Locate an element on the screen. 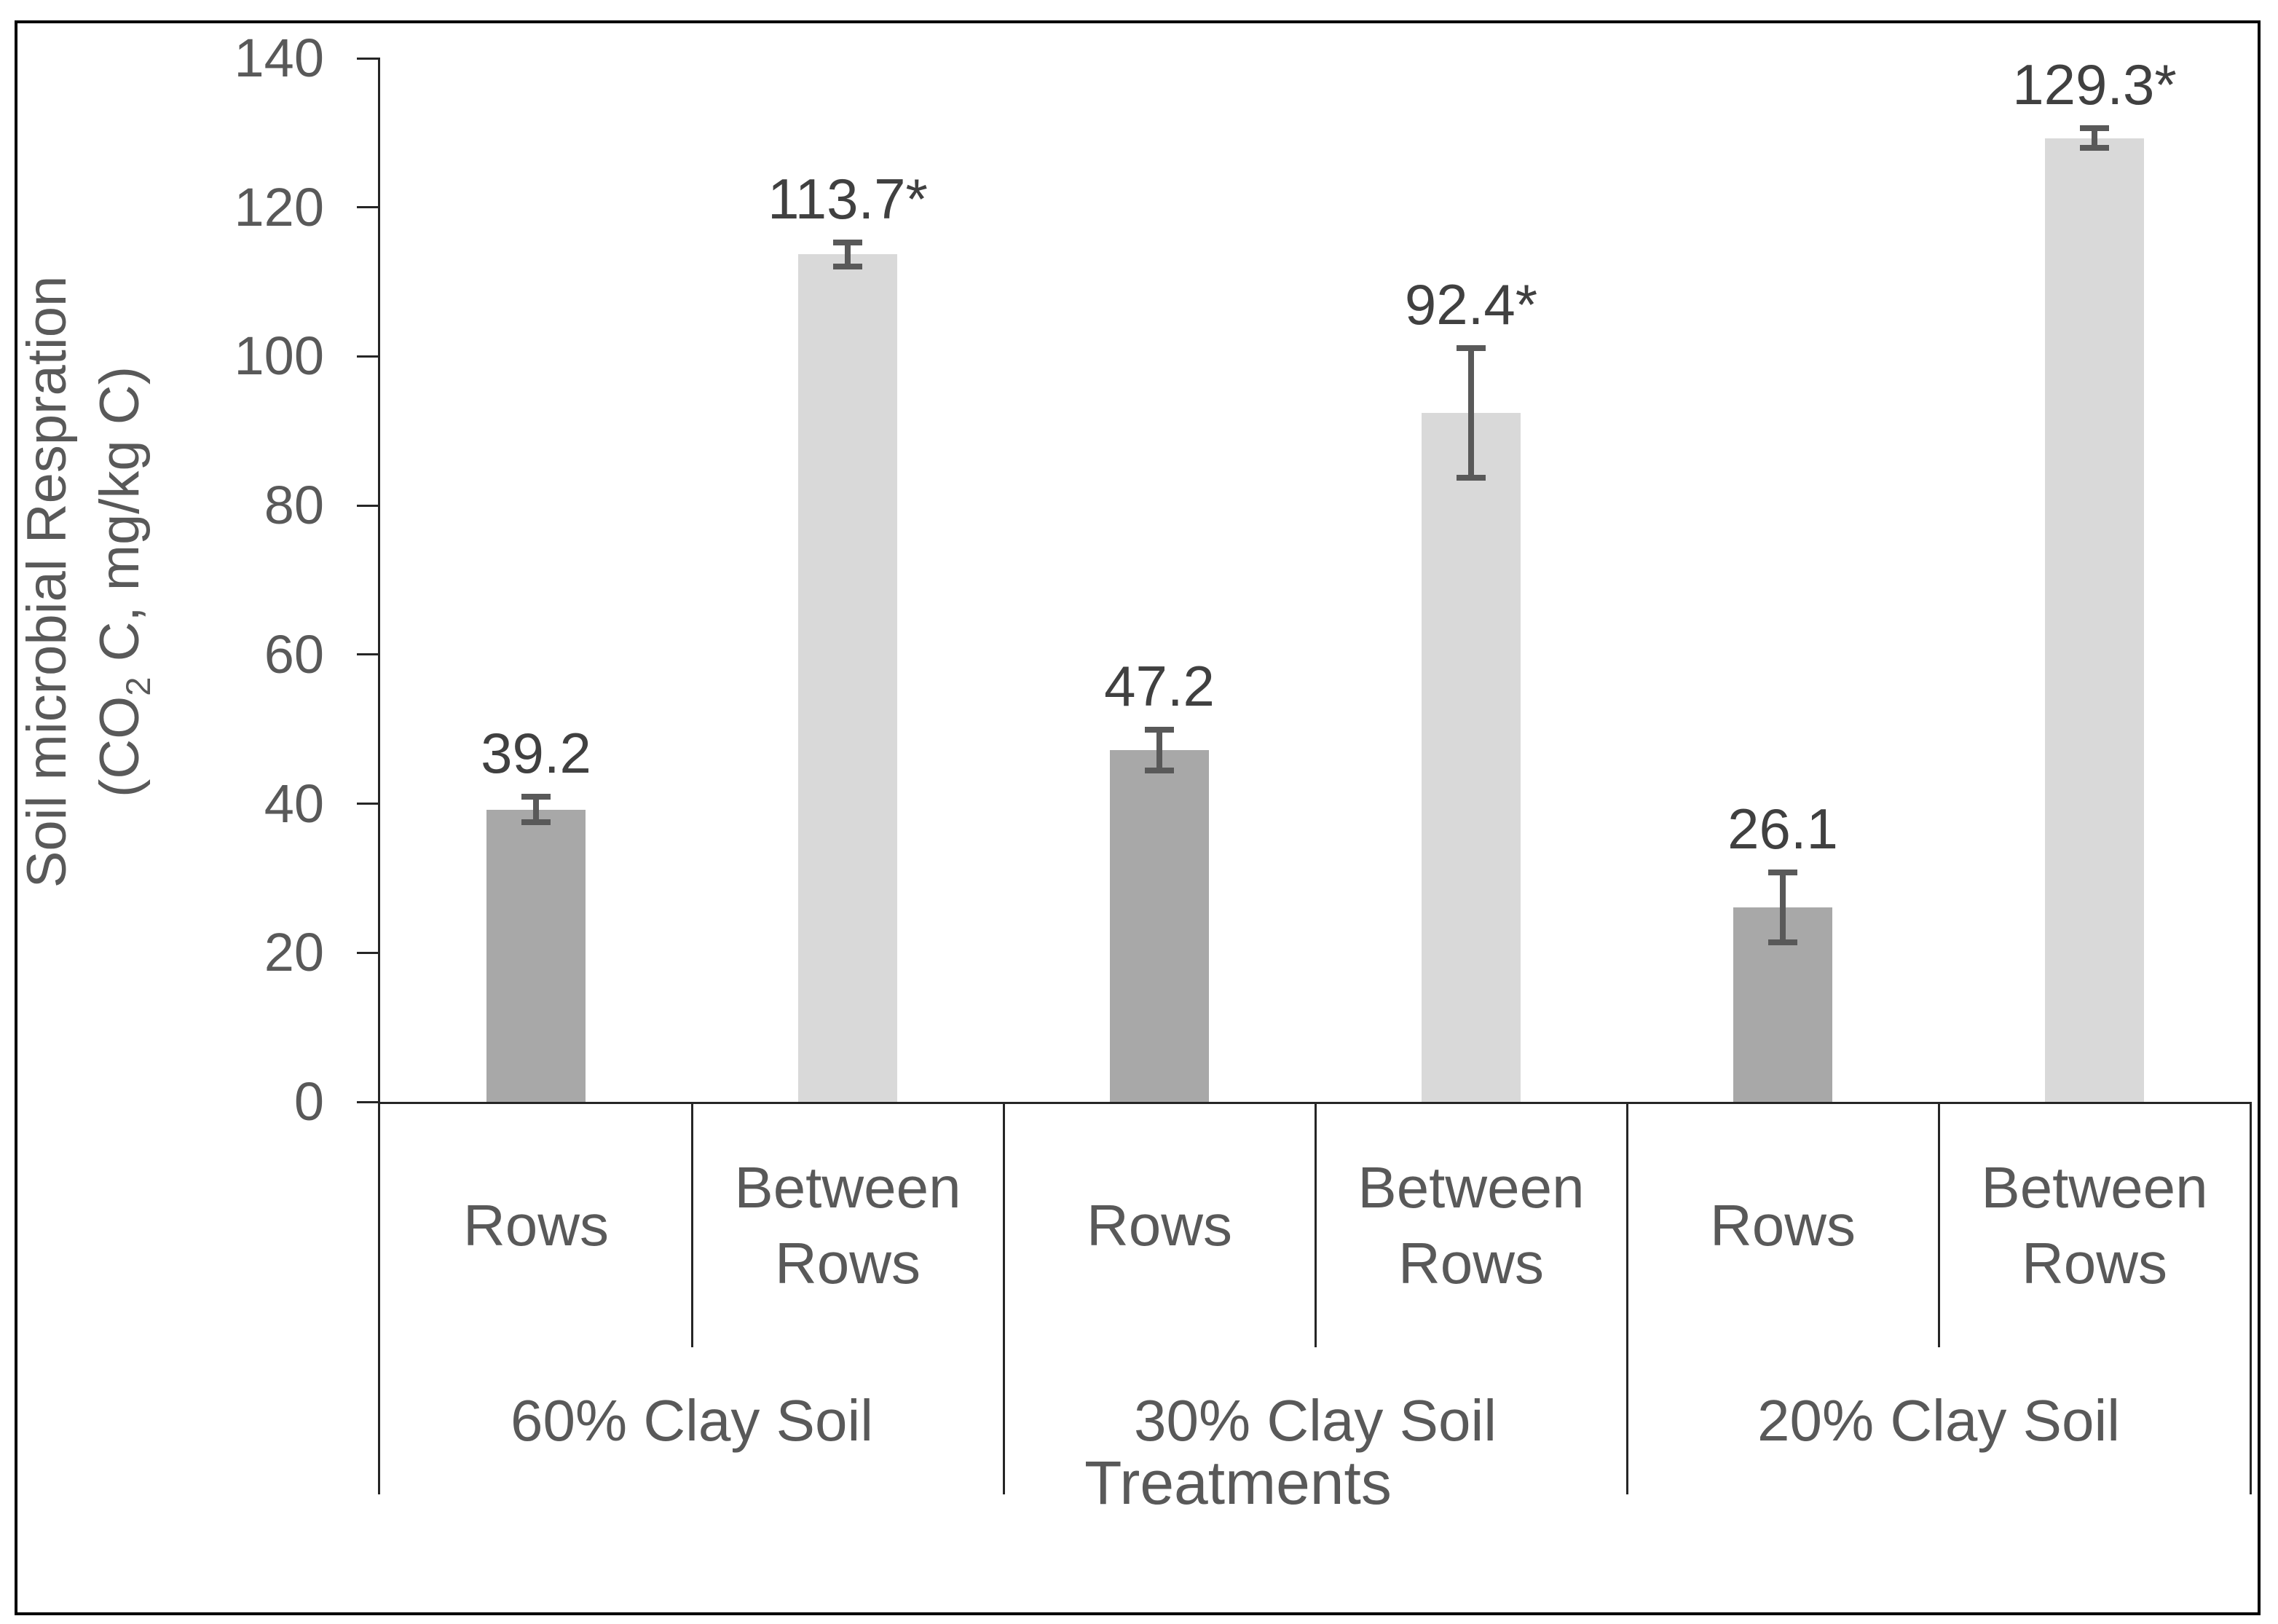  x-group-label: 20% Clay Soil is located at coordinates (1938, 1420).